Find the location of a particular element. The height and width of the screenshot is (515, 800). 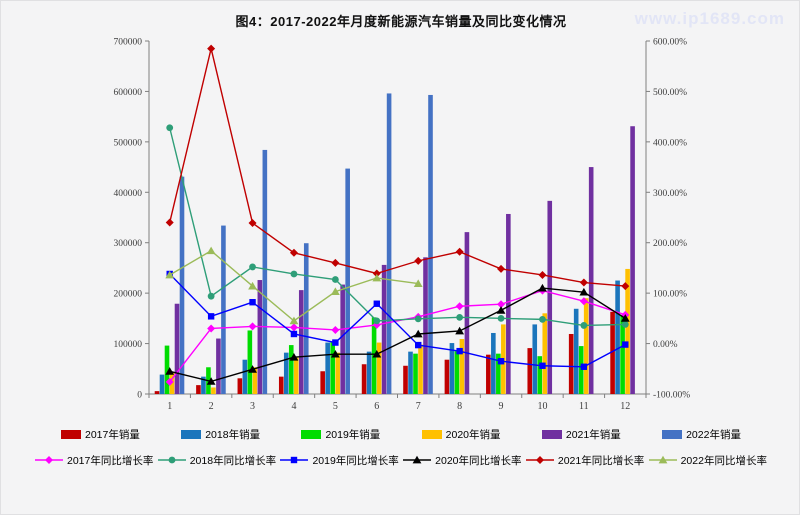

svg-text: 400000 is located at coordinates (128, 194).